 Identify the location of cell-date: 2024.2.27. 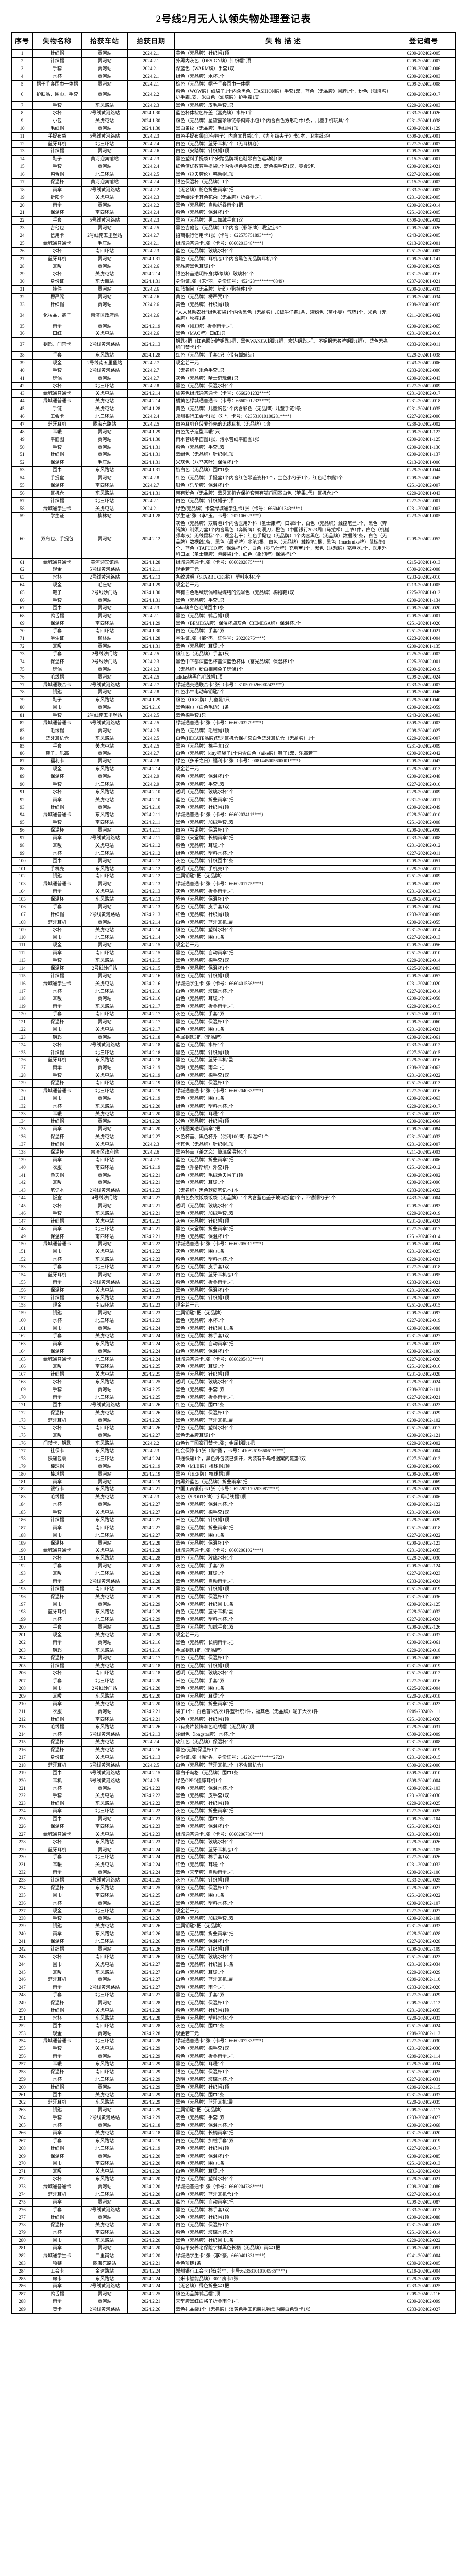
(151, 1520).